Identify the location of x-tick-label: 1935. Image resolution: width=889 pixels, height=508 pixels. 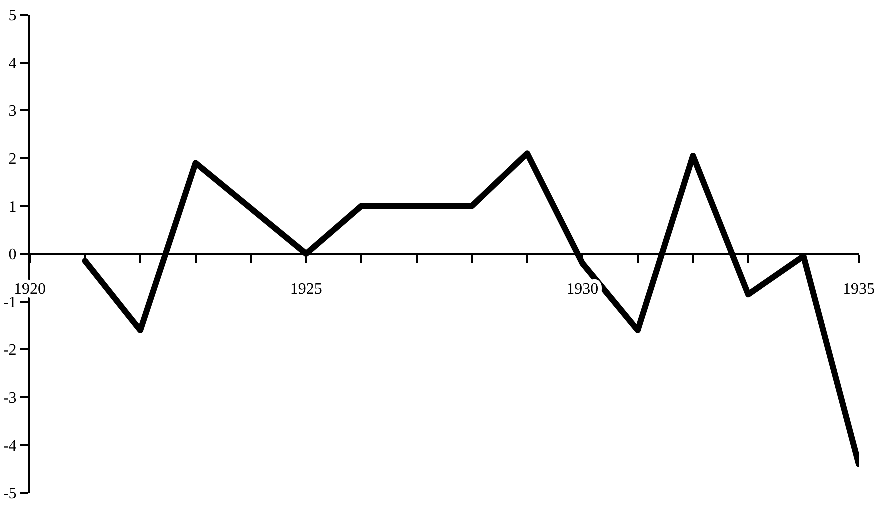
(859, 289).